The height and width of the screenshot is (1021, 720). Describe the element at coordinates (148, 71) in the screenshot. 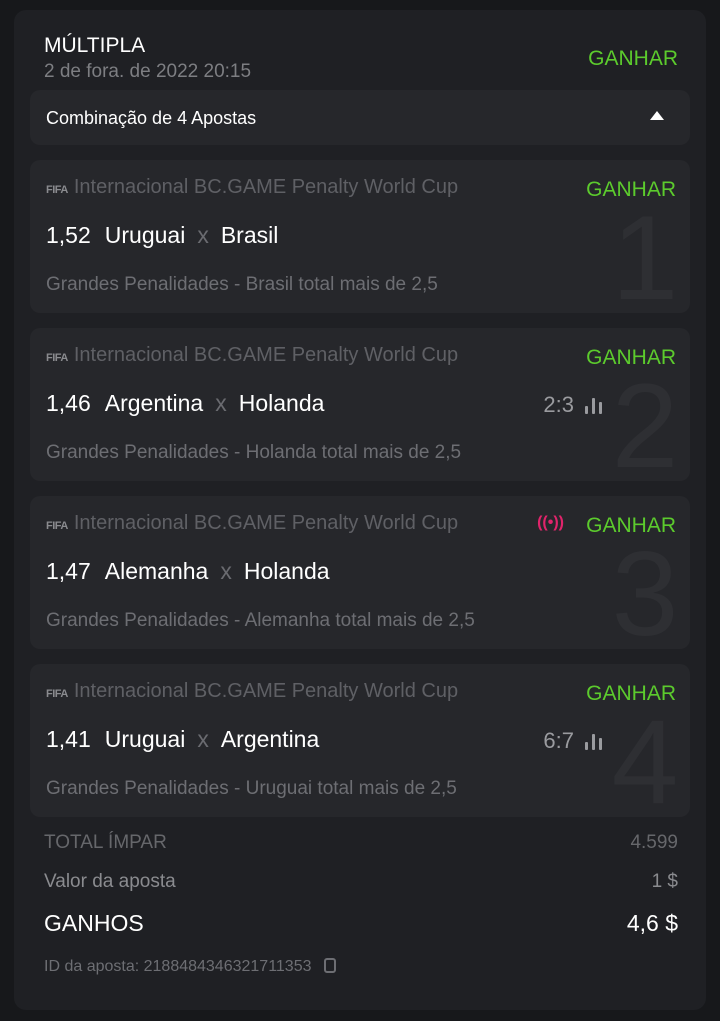

I see `bet-date: 2 de fora. de 2022 20:15` at that location.